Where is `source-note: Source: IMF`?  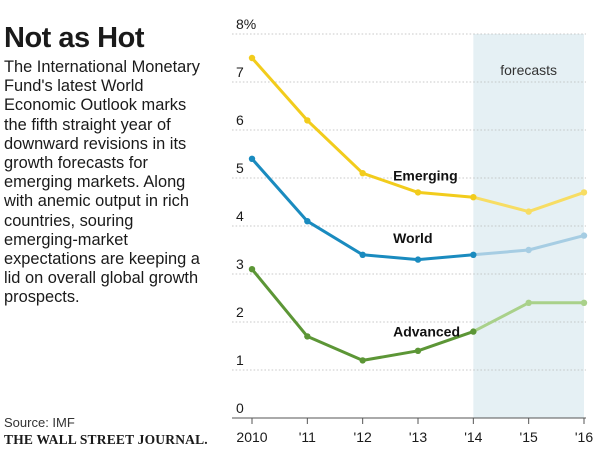 source-note: Source: IMF is located at coordinates (39, 422).